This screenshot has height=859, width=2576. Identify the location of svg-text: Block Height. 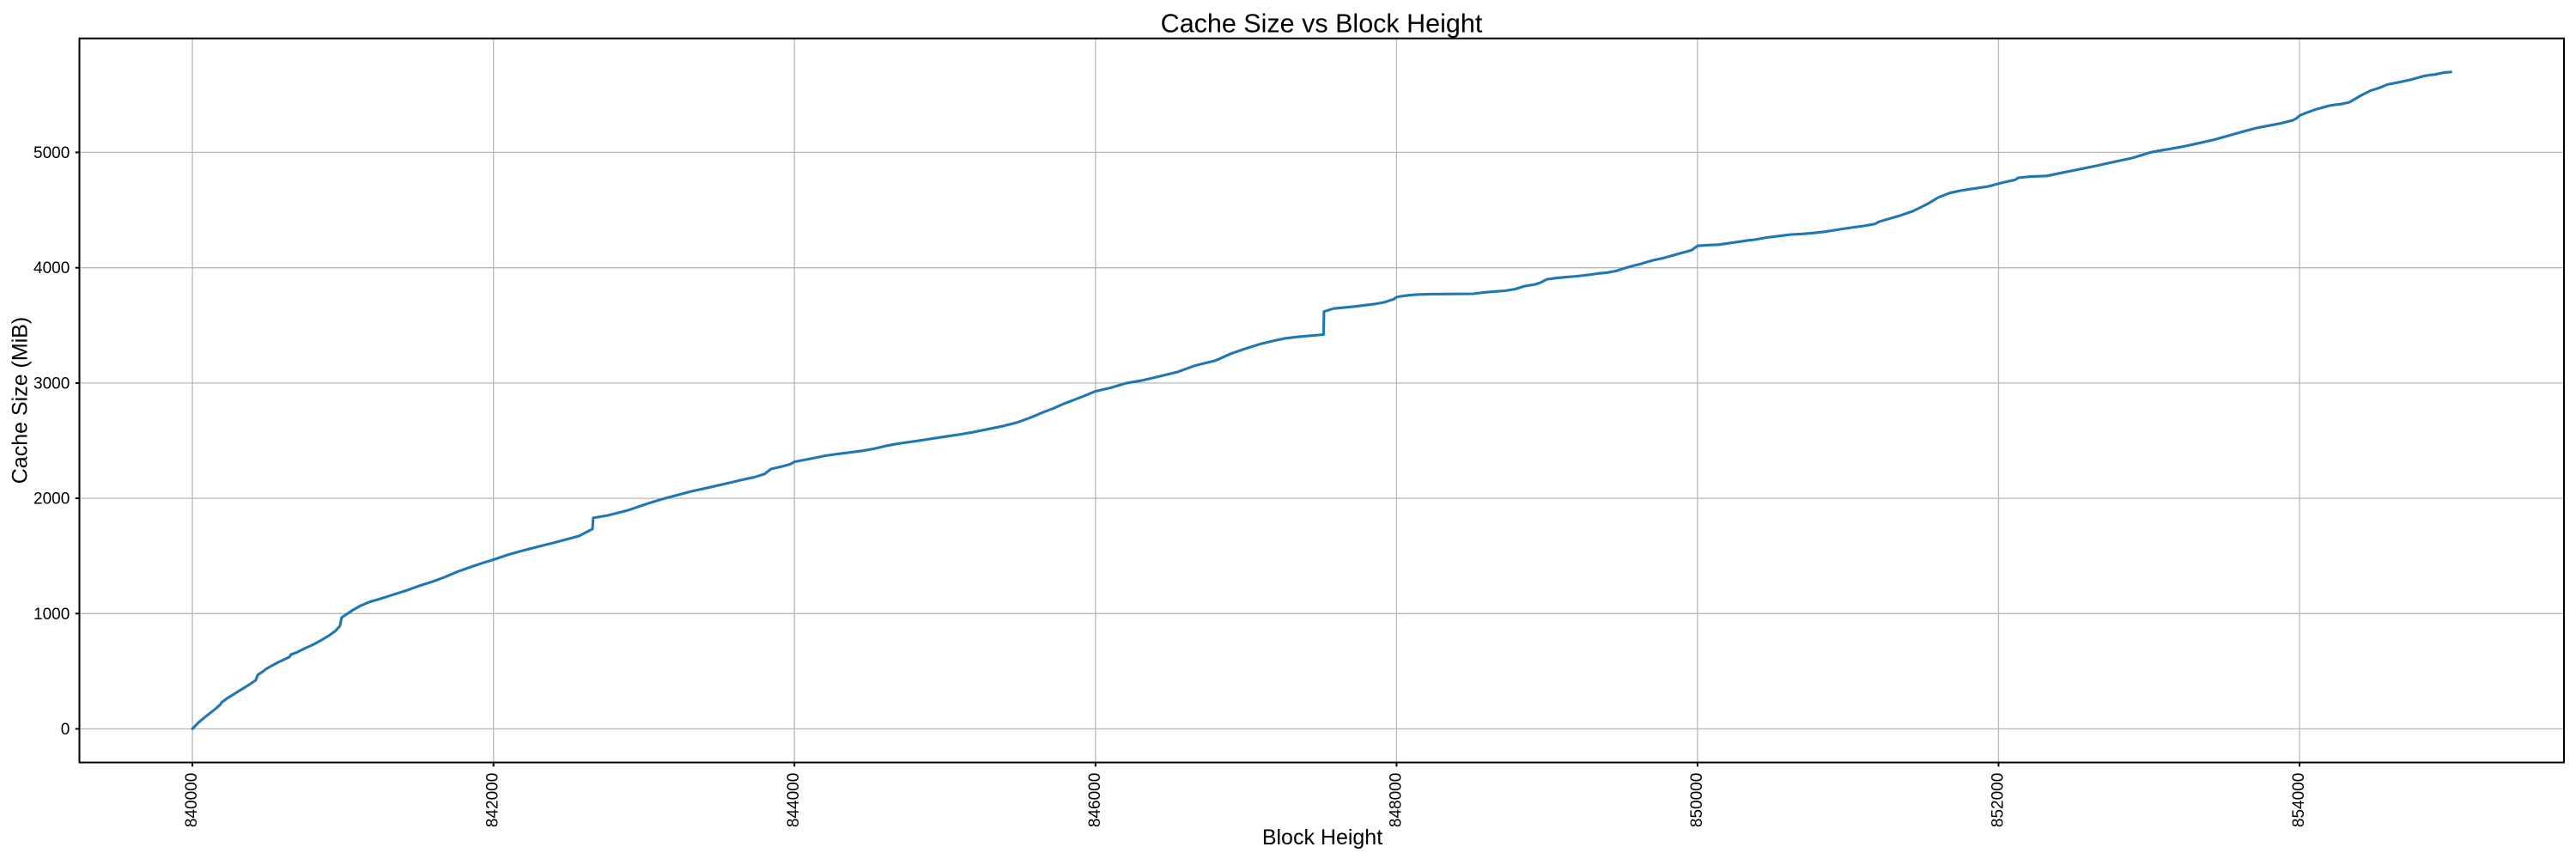
(1322, 837).